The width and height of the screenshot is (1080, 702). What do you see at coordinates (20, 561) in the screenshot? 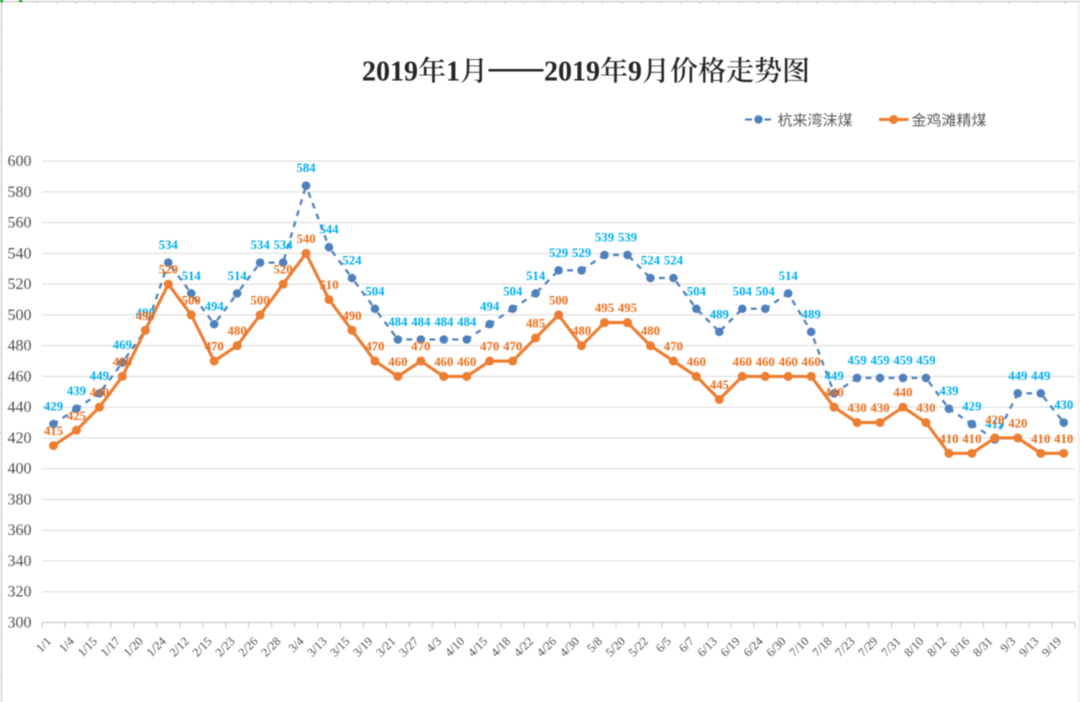
I see `svg-text: 340` at bounding box center [20, 561].